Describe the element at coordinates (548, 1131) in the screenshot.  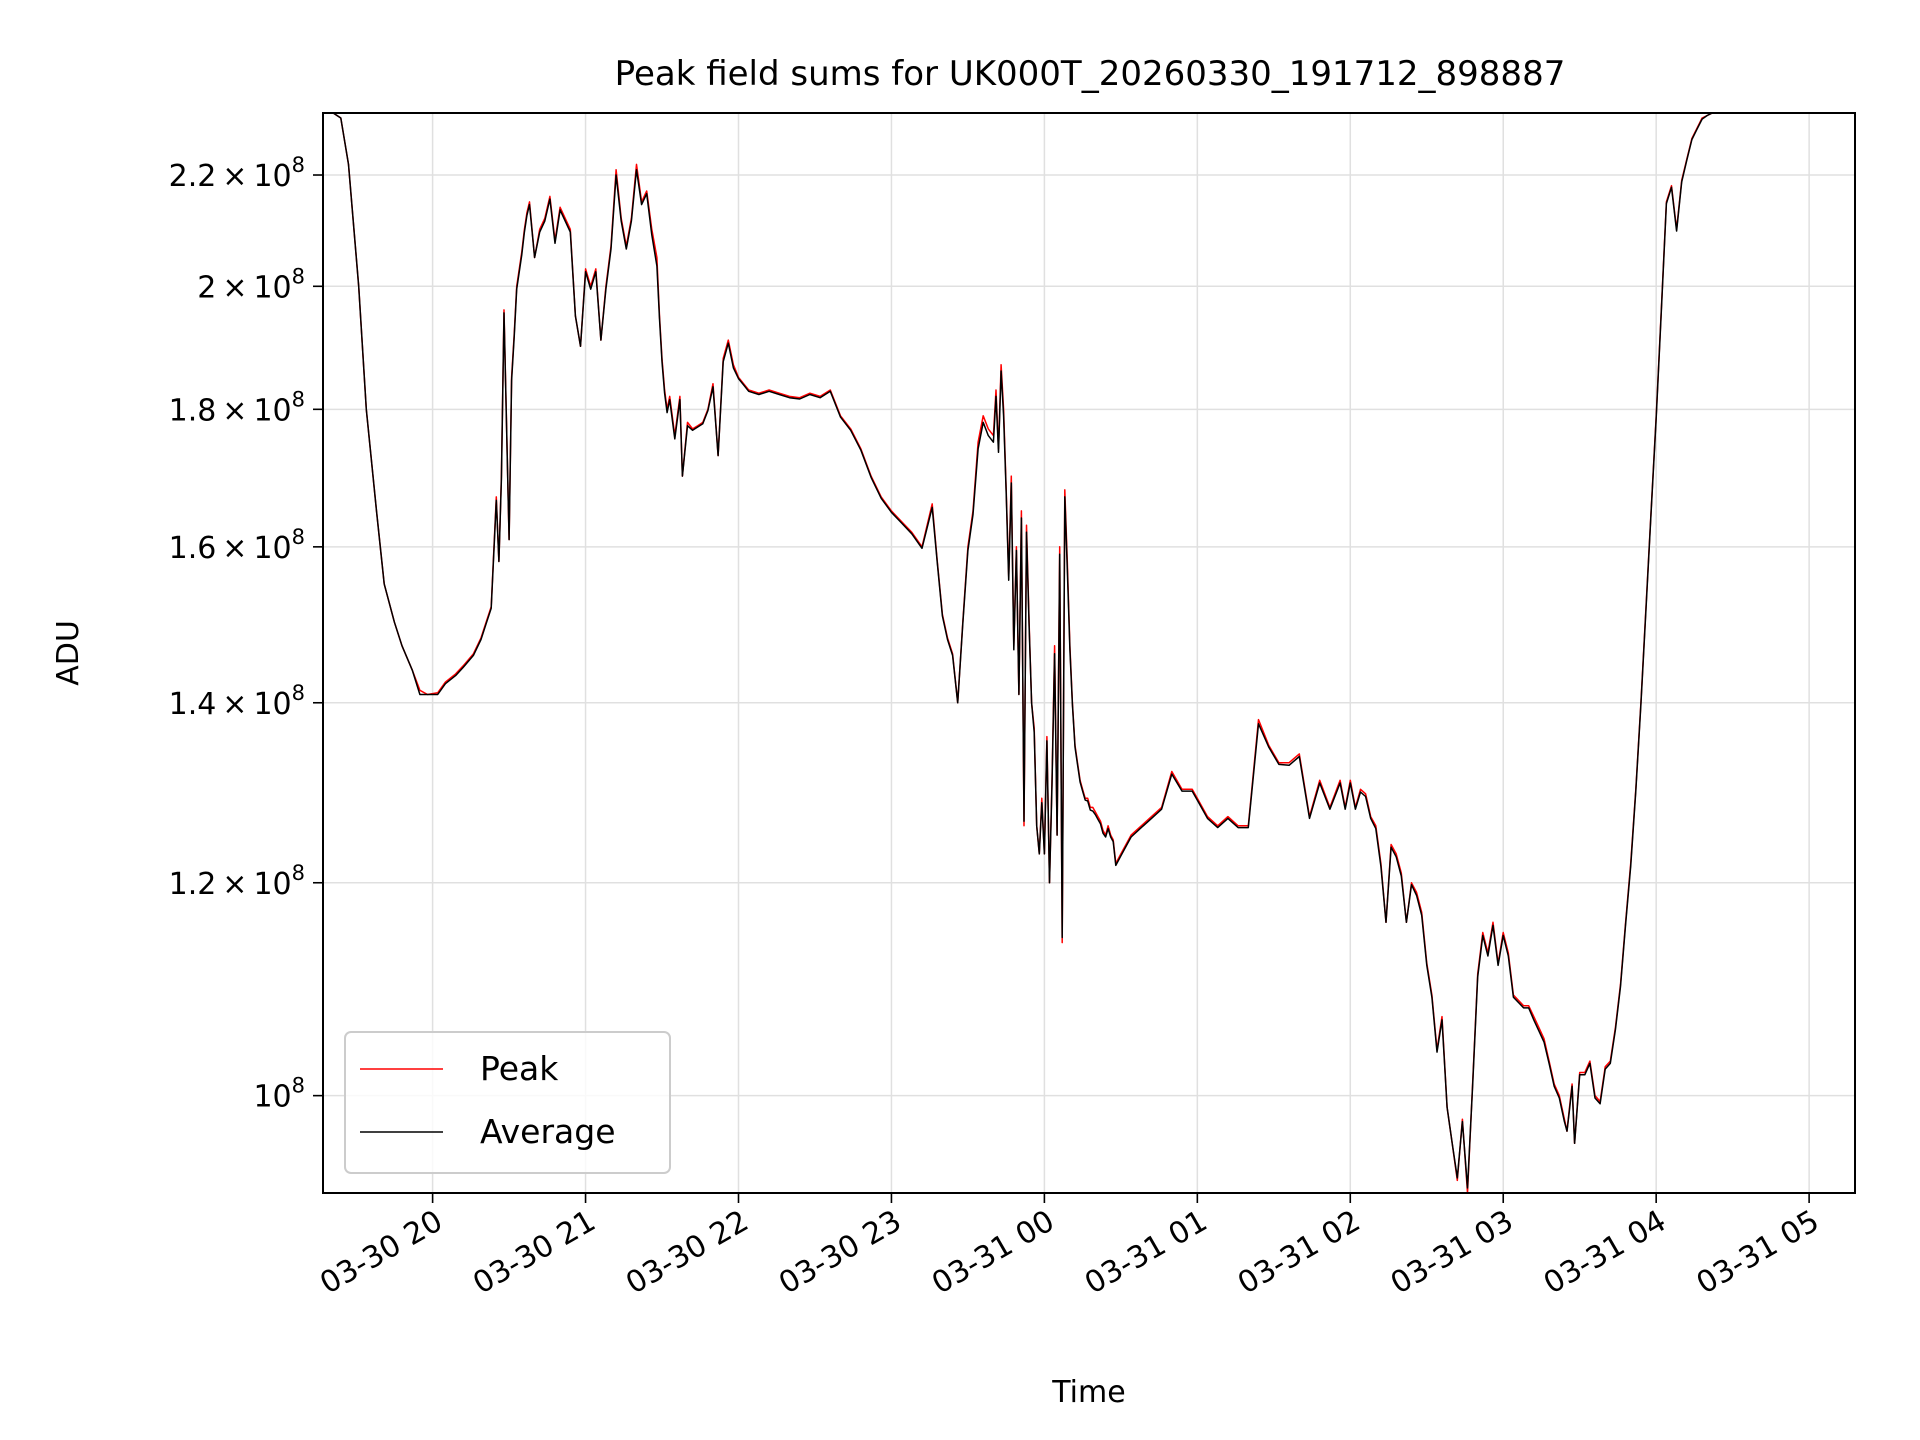
I see `legend-average-label: Average` at that location.